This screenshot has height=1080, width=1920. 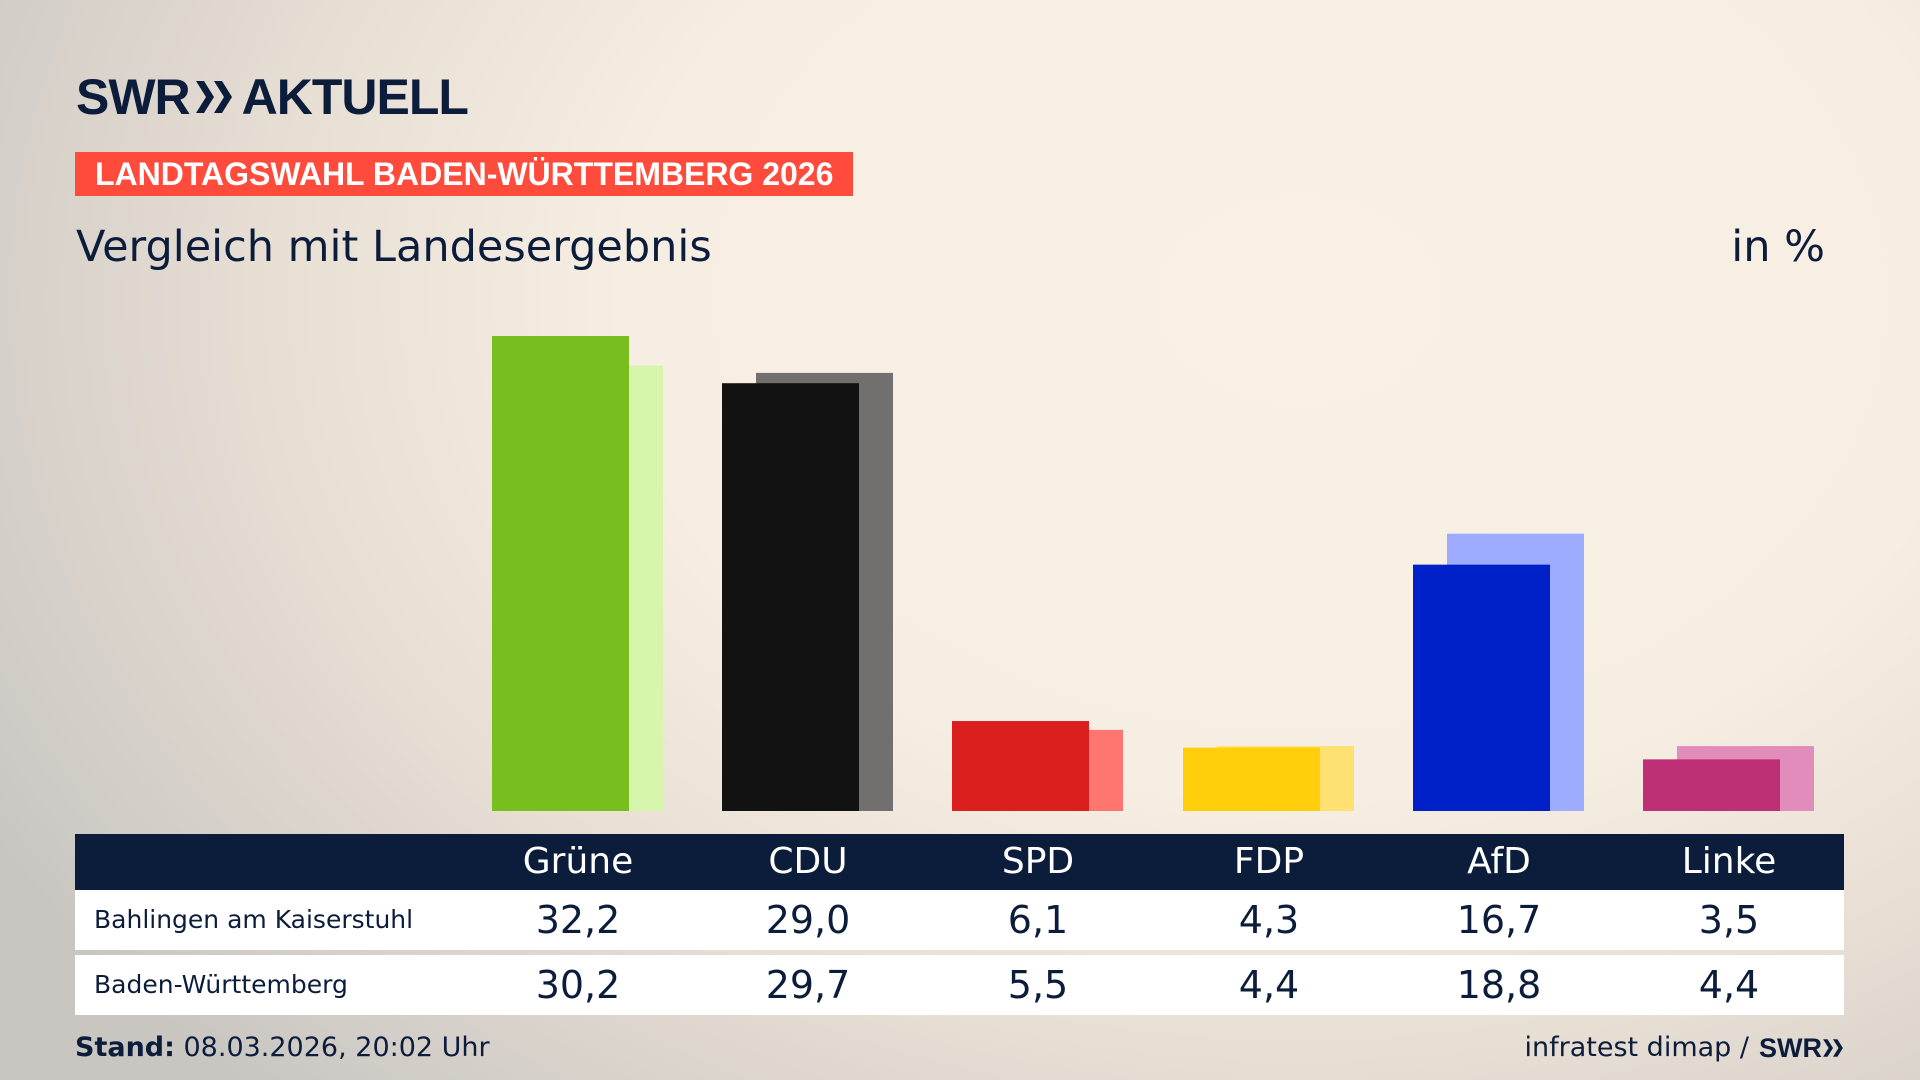 I want to click on election-banner: LANDTAGSWAHL BADEN-WÜRTTEMBERG 2026, so click(x=464, y=174).